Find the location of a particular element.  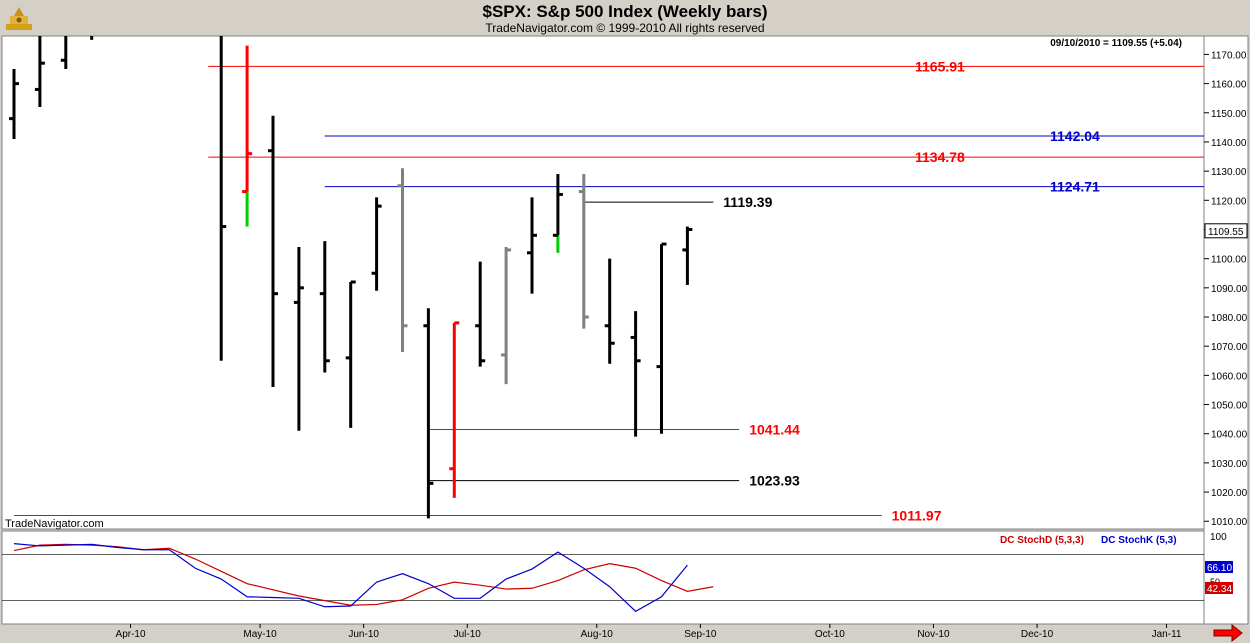

y-tick-label: 1140.00 is located at coordinates (1229, 143).